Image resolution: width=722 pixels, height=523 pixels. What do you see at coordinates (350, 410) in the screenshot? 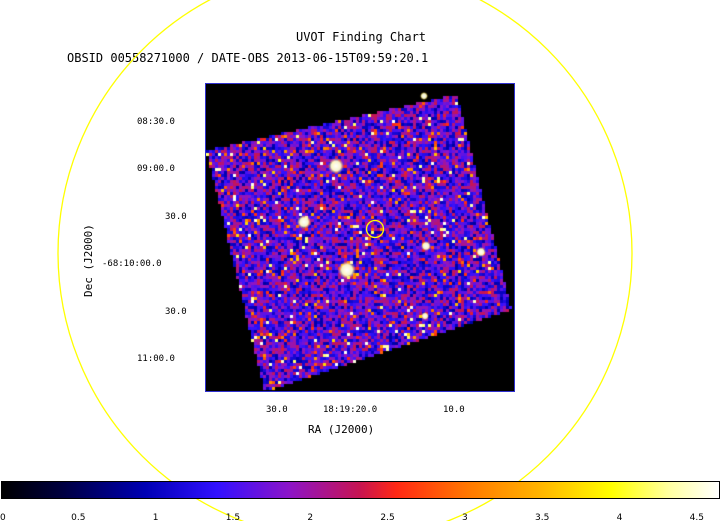
I see `x-tick: 18:19:20.0` at bounding box center [350, 410].